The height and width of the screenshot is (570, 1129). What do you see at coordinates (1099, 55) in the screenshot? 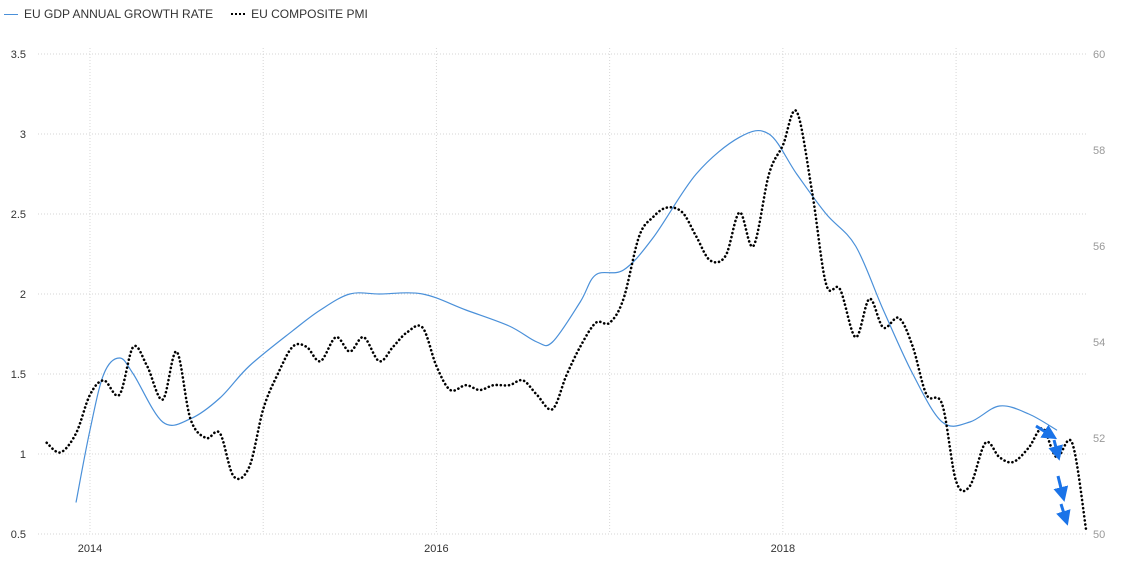
I see `y-right-tick-label: 60` at bounding box center [1099, 55].